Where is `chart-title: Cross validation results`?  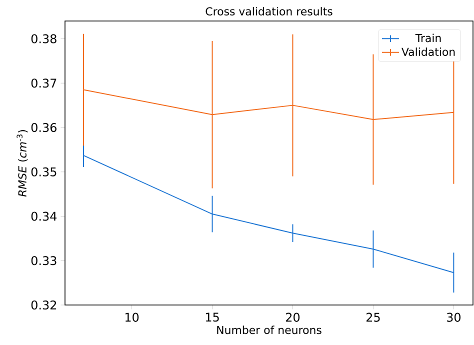 chart-title: Cross validation results is located at coordinates (269, 11).